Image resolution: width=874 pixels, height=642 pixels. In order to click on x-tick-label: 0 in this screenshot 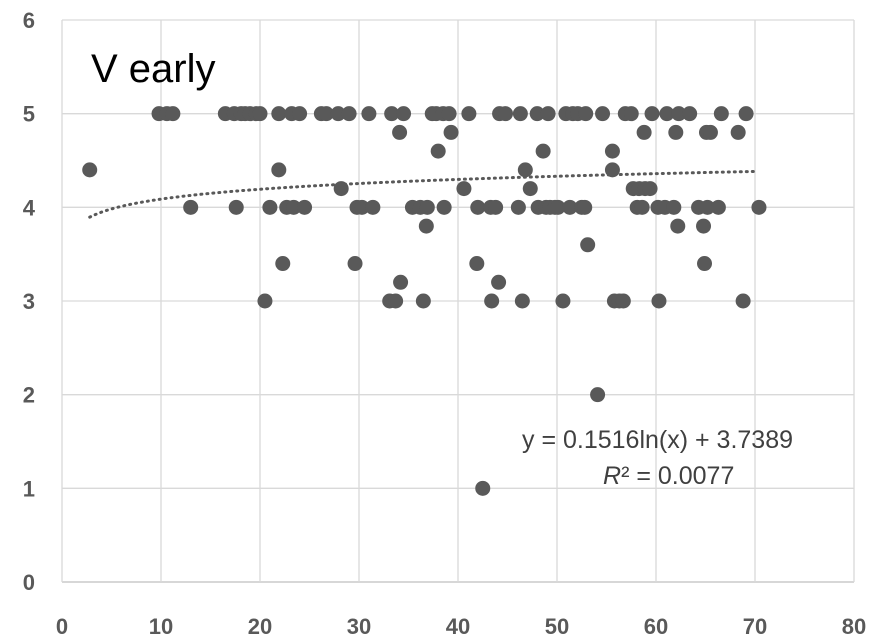, I will do `click(62, 626)`.